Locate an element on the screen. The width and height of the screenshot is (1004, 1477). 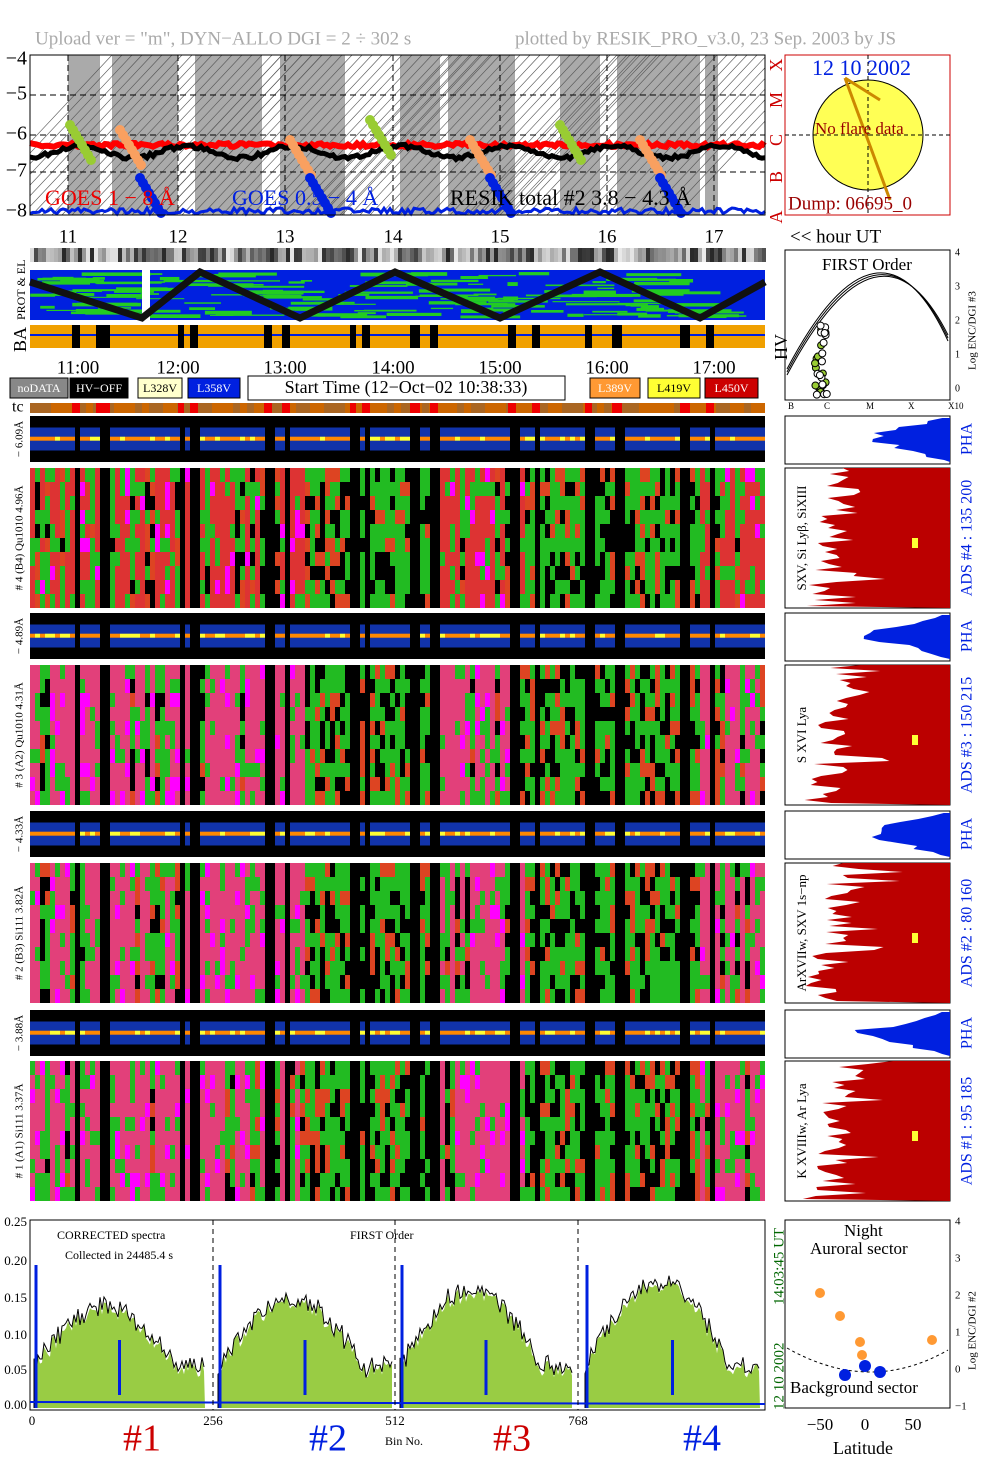
hatch is located at coordinates (277, 135).